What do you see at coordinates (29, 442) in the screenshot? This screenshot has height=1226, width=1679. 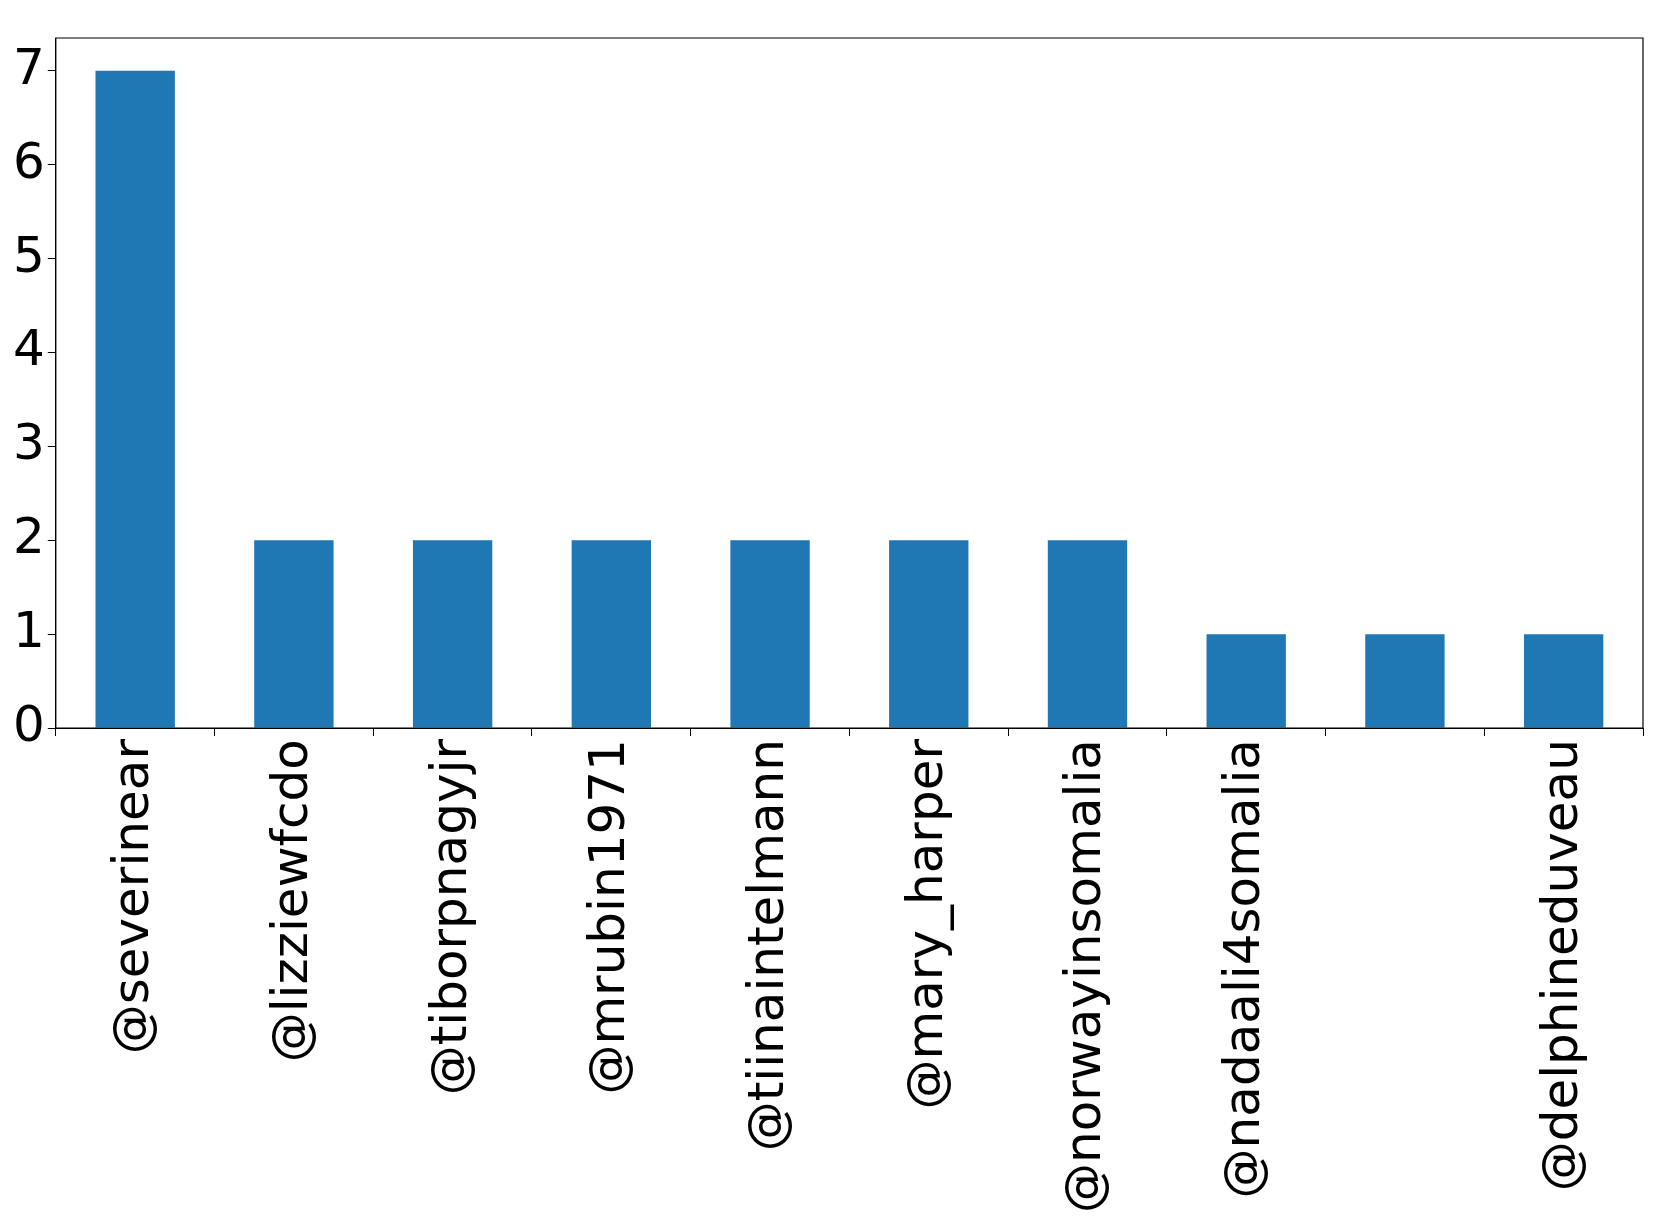 I see `y-tick-label: 3` at bounding box center [29, 442].